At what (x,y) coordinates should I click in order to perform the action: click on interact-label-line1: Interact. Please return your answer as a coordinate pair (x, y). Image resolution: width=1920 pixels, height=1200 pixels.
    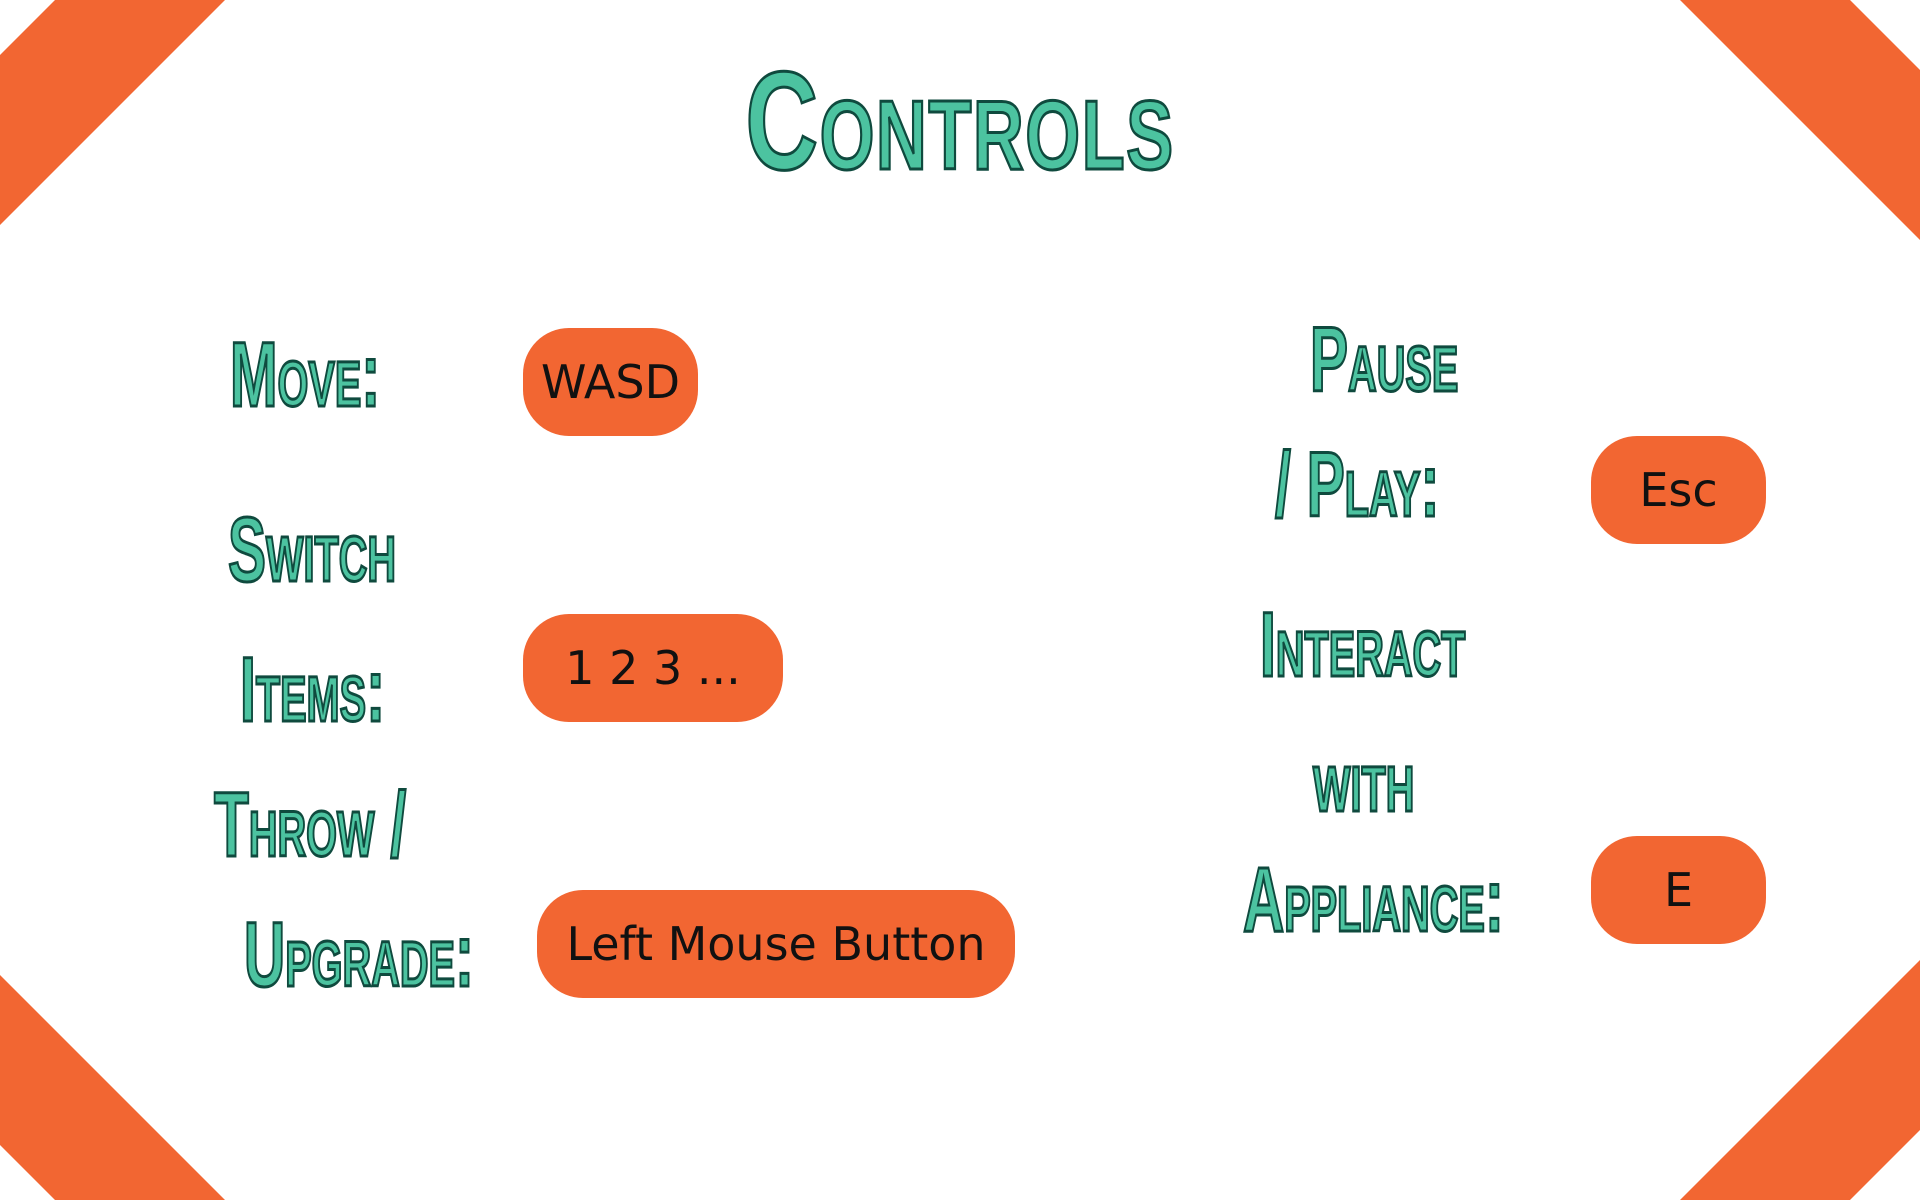
    Looking at the image, I should click on (1362, 645).